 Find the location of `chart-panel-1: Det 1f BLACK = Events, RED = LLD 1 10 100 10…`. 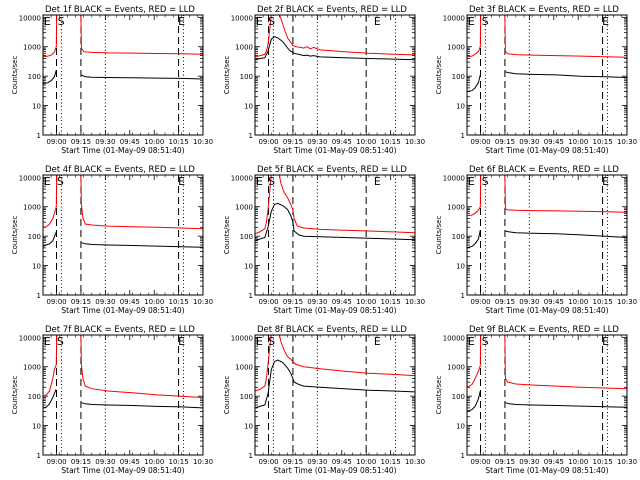

chart-panel-1: Det 1f BLACK = Events, RED = LLD 1 10 100 10… is located at coordinates (112, 80).